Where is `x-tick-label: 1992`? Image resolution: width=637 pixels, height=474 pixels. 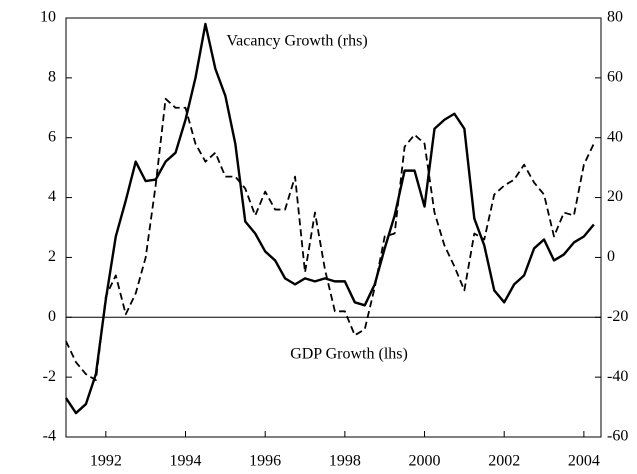 x-tick-label: 1992 is located at coordinates (106, 461).